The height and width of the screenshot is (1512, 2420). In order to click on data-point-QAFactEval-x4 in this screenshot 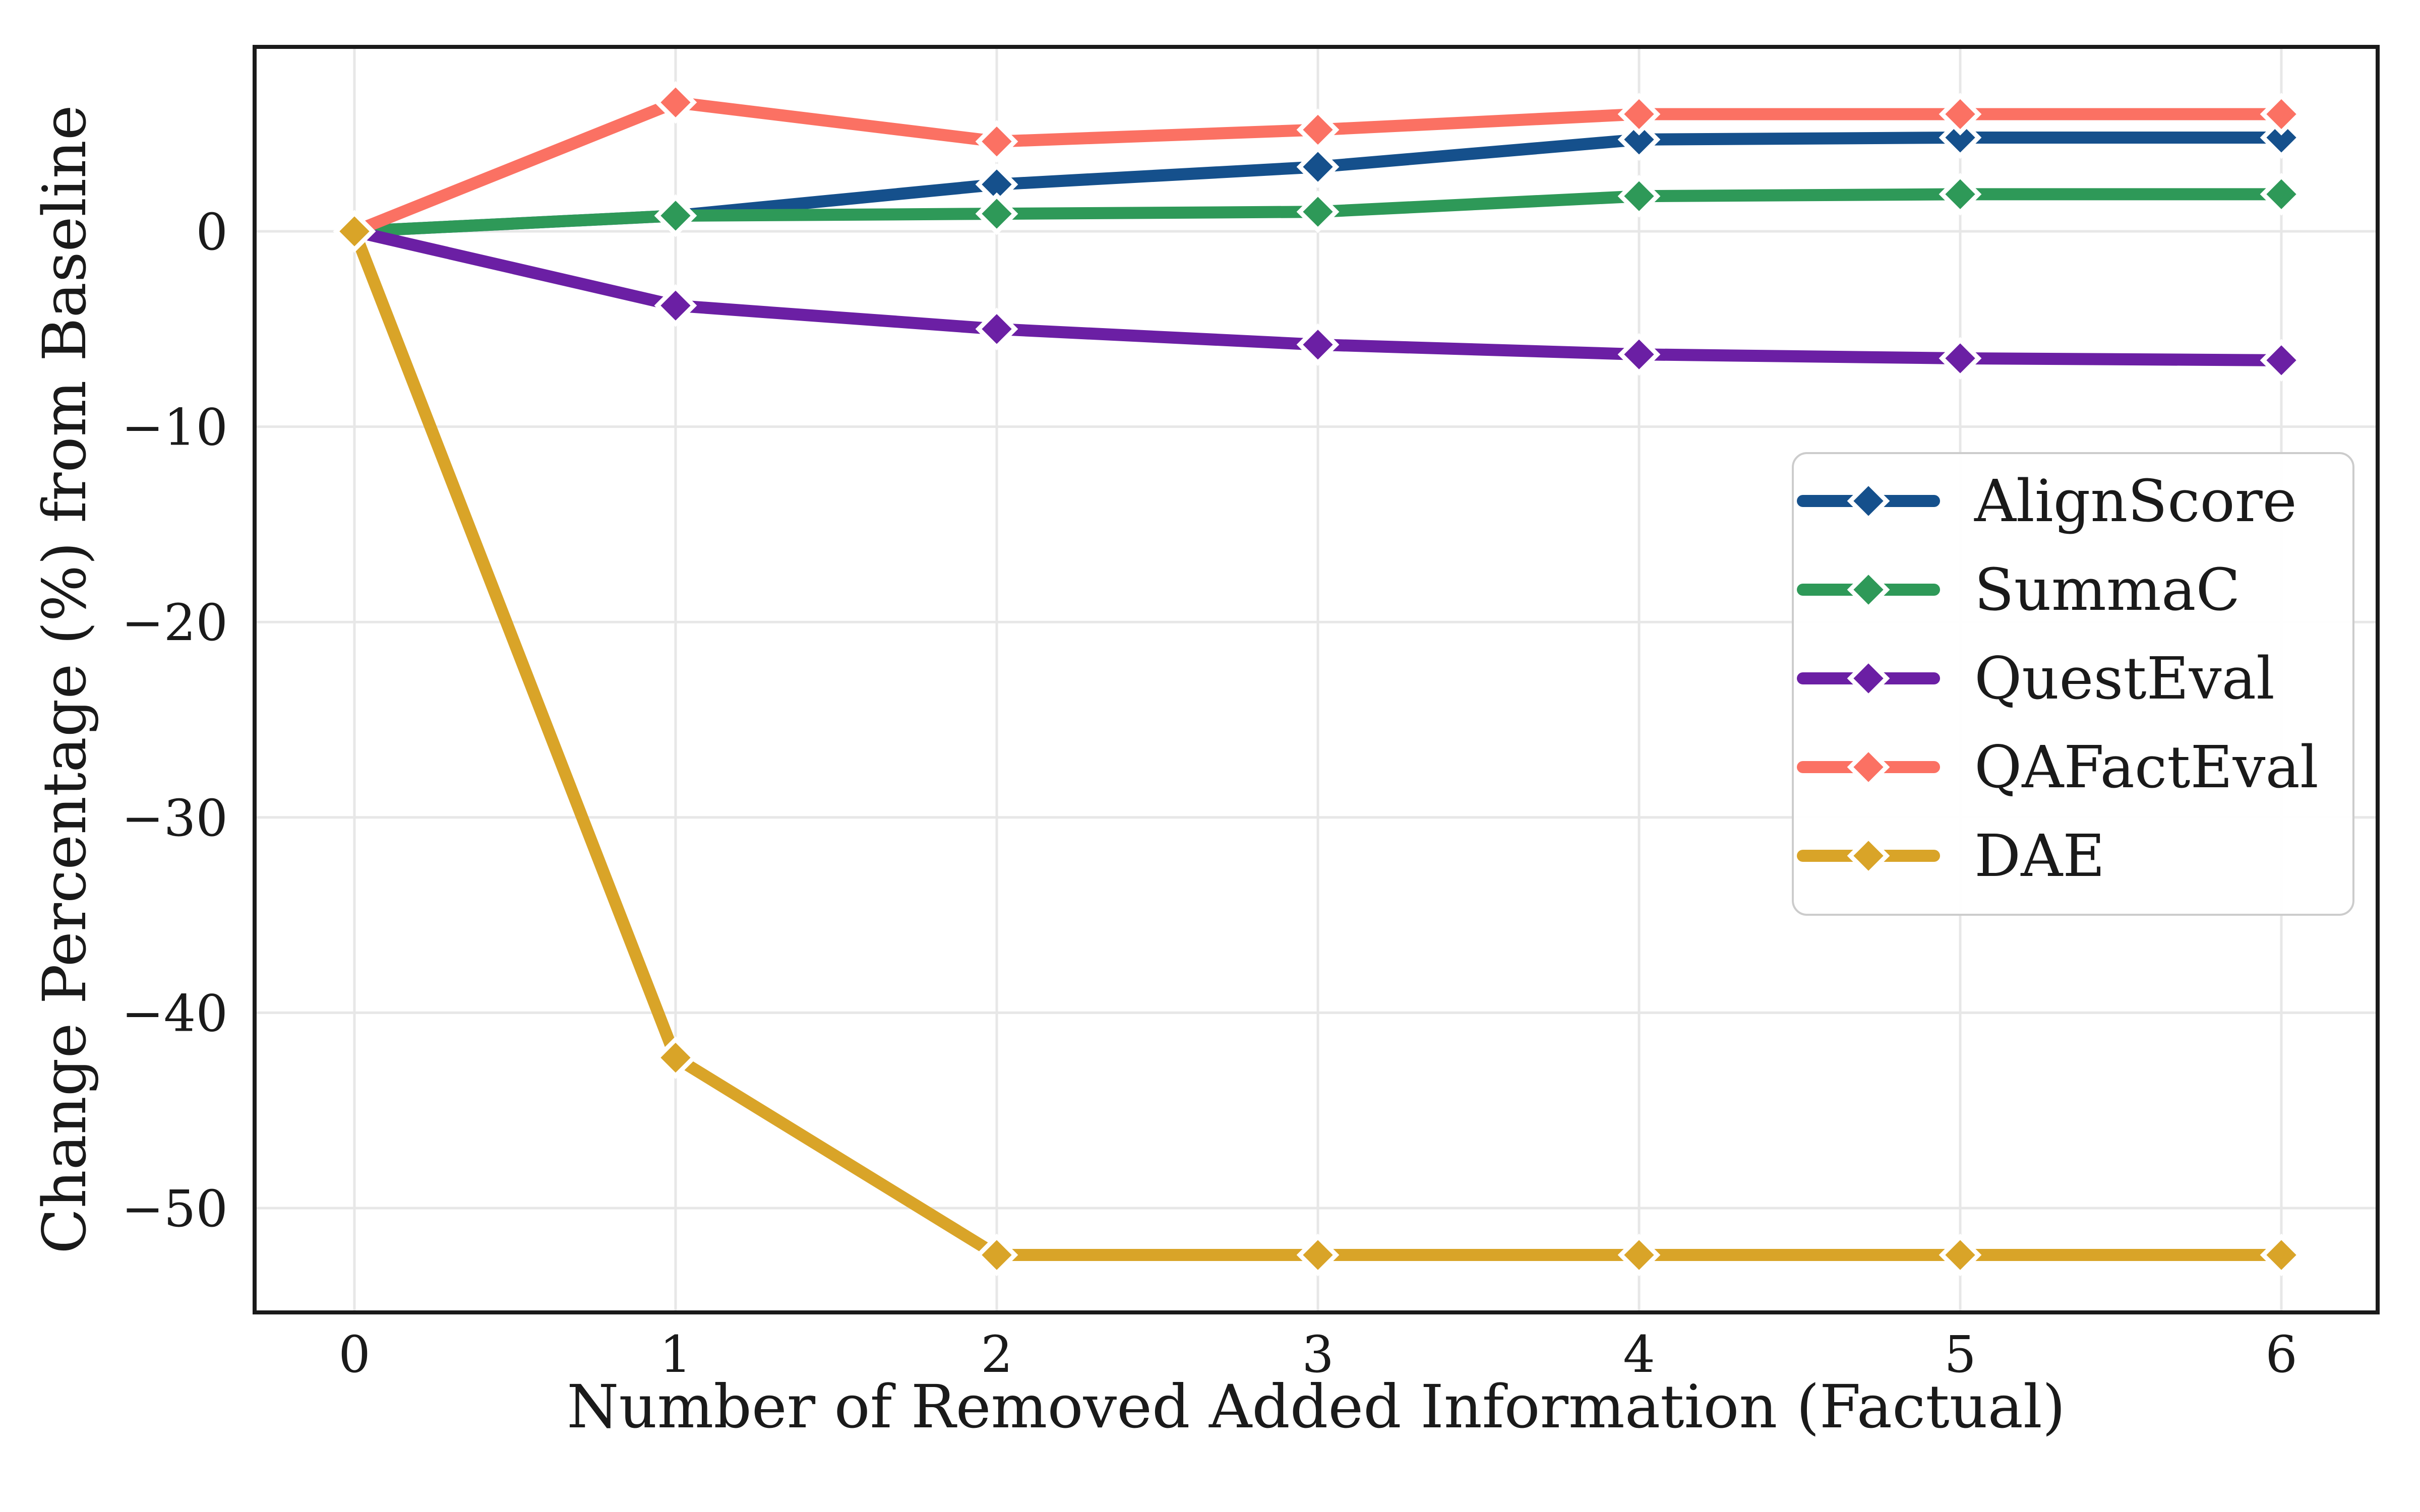, I will do `click(1639, 115)`.